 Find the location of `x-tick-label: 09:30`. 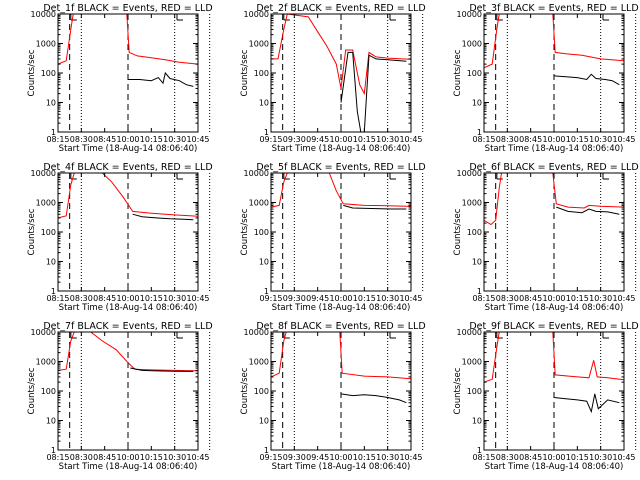

x-tick-label: 09:30 is located at coordinates (294, 298).